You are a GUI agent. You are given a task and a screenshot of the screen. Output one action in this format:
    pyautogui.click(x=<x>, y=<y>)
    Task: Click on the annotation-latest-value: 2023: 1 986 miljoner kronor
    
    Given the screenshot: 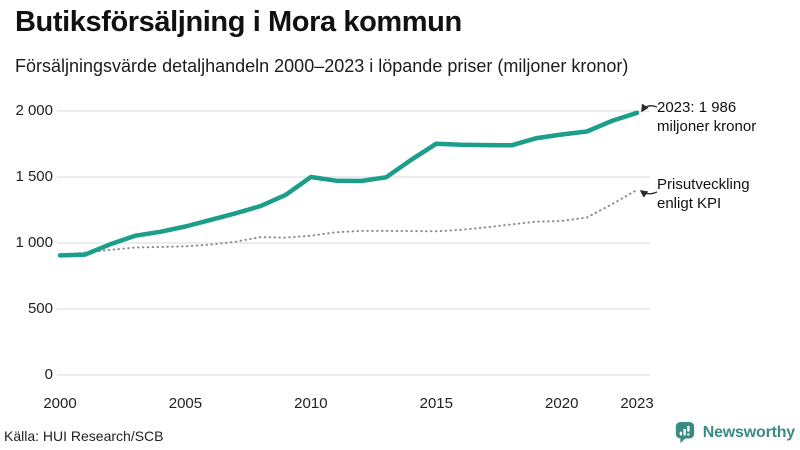 What is the action you would take?
    pyautogui.click(x=706, y=117)
    